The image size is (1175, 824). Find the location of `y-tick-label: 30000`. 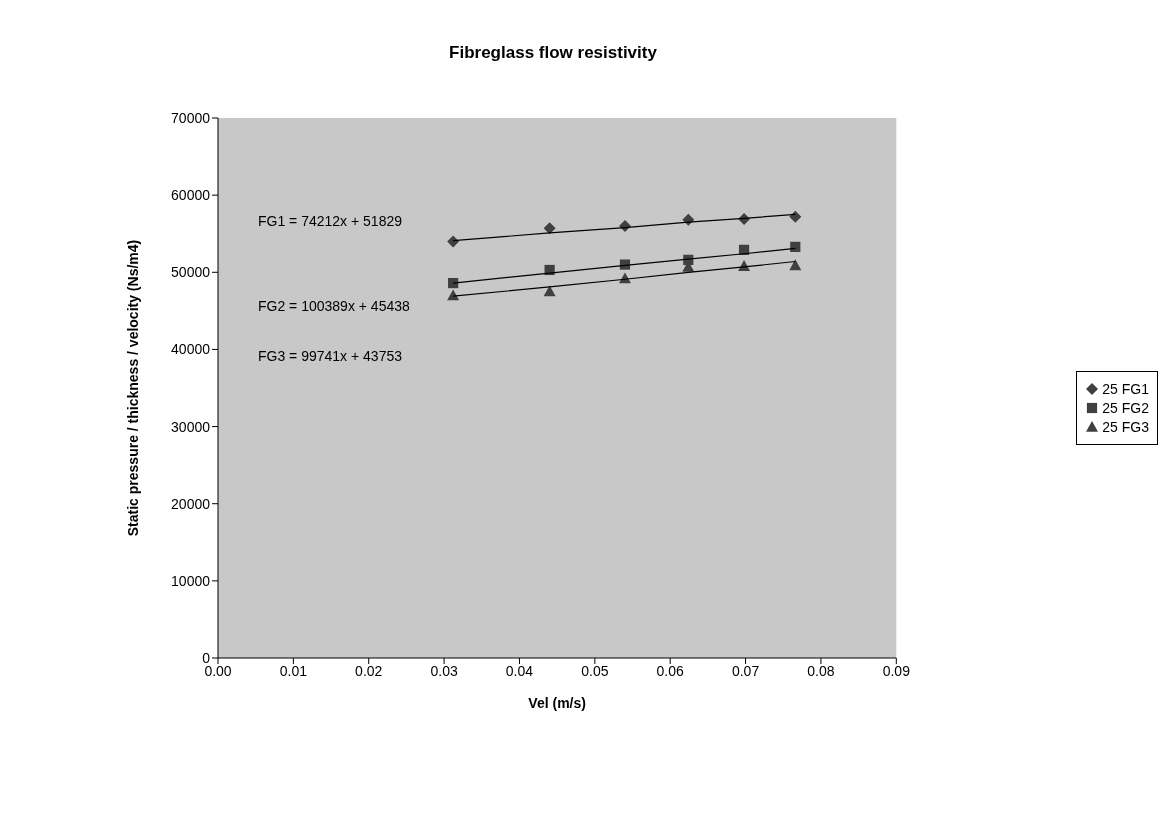

y-tick-label: 30000 is located at coordinates (191, 426).